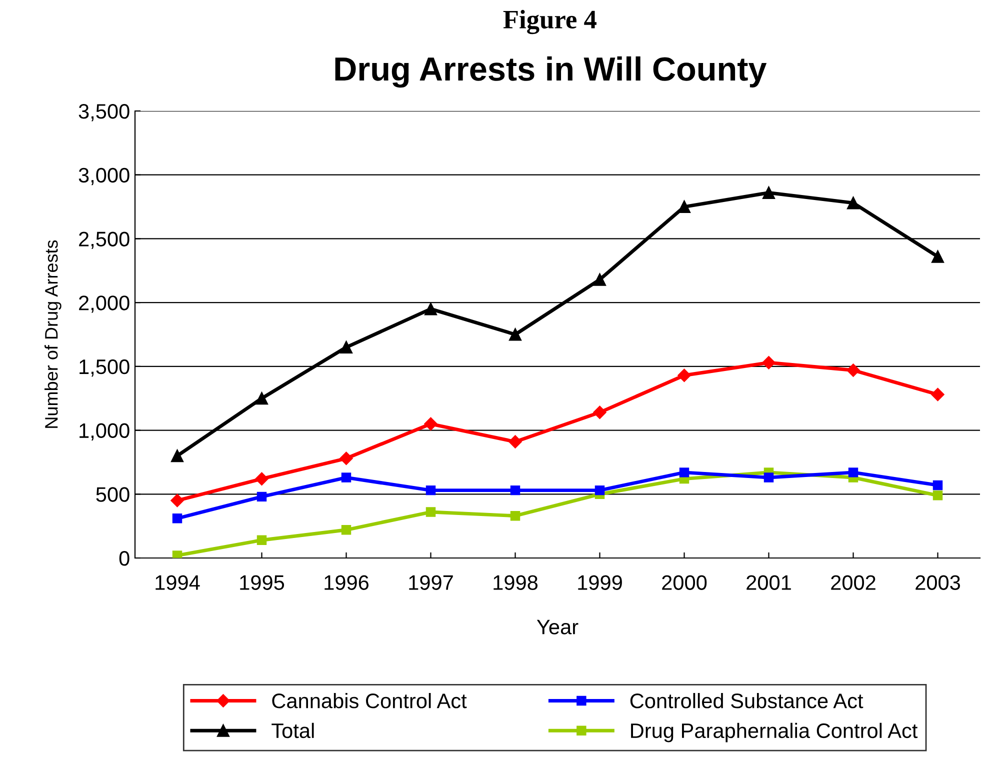 The image size is (982, 761). What do you see at coordinates (557, 627) in the screenshot?
I see `x-axis-title: Year` at bounding box center [557, 627].